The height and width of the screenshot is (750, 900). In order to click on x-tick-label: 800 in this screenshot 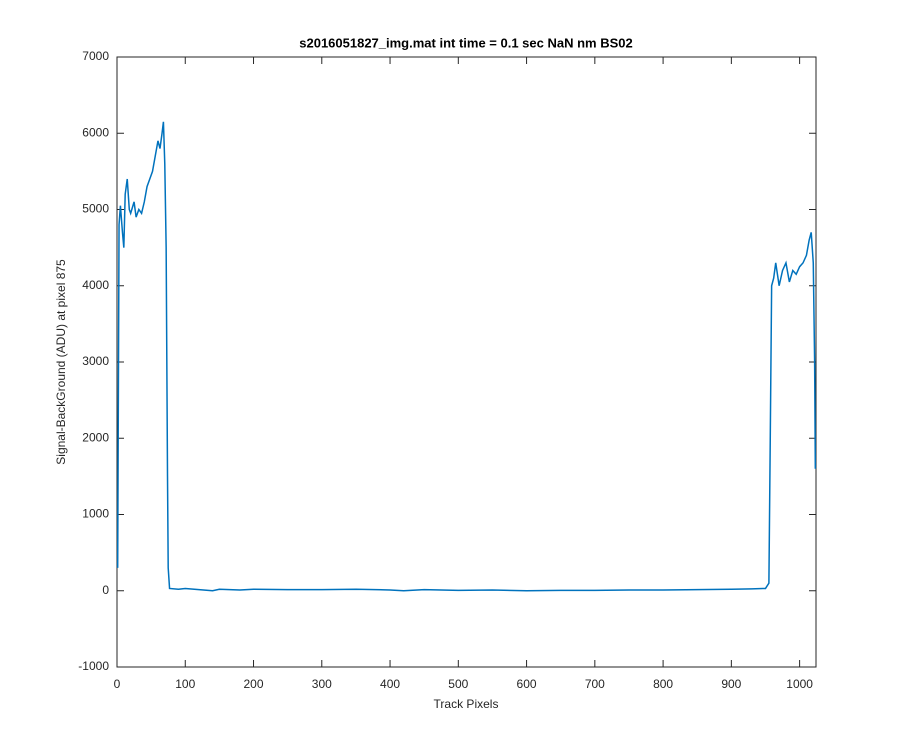, I will do `click(663, 684)`.